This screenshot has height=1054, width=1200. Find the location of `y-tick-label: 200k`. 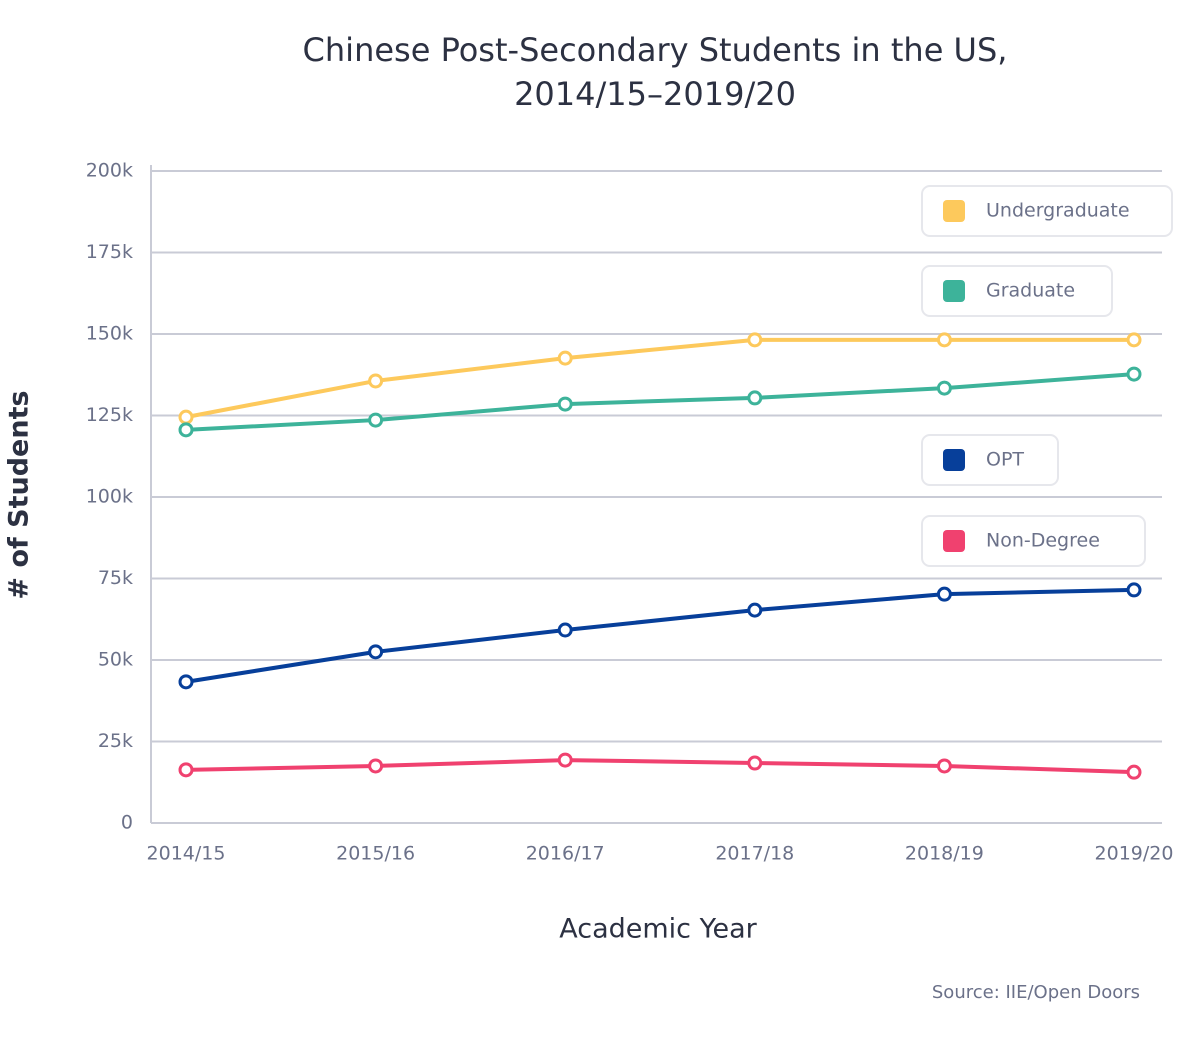

y-tick-label: 200k is located at coordinates (109, 171).